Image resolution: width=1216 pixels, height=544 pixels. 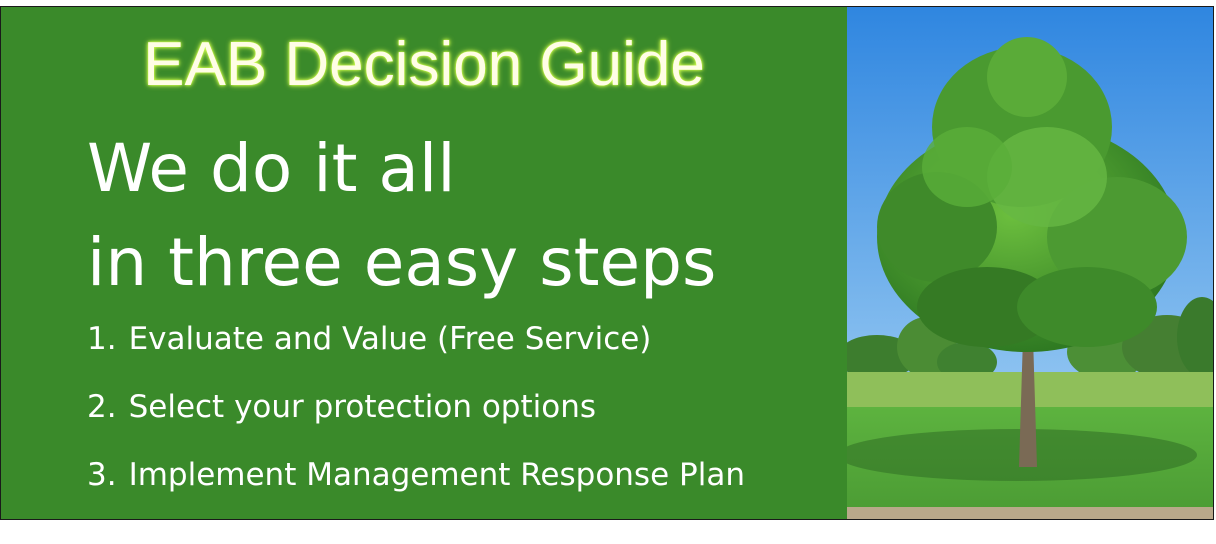 I want to click on tree-trunk, so click(x=1028, y=402).